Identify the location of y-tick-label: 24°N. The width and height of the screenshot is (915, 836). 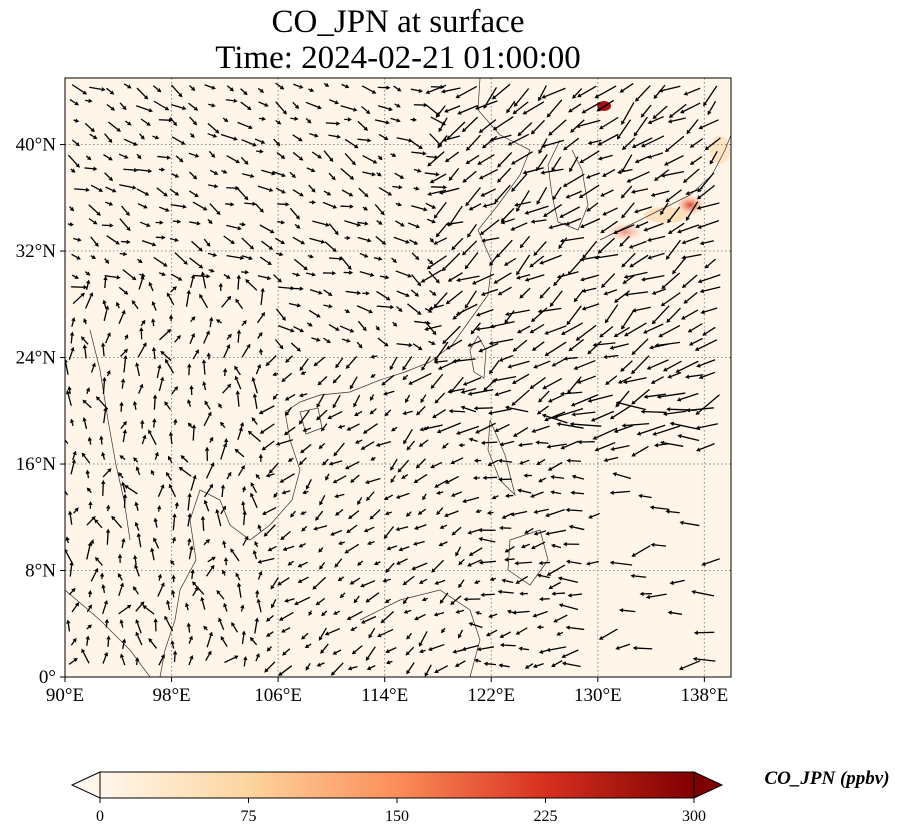
(36, 358).